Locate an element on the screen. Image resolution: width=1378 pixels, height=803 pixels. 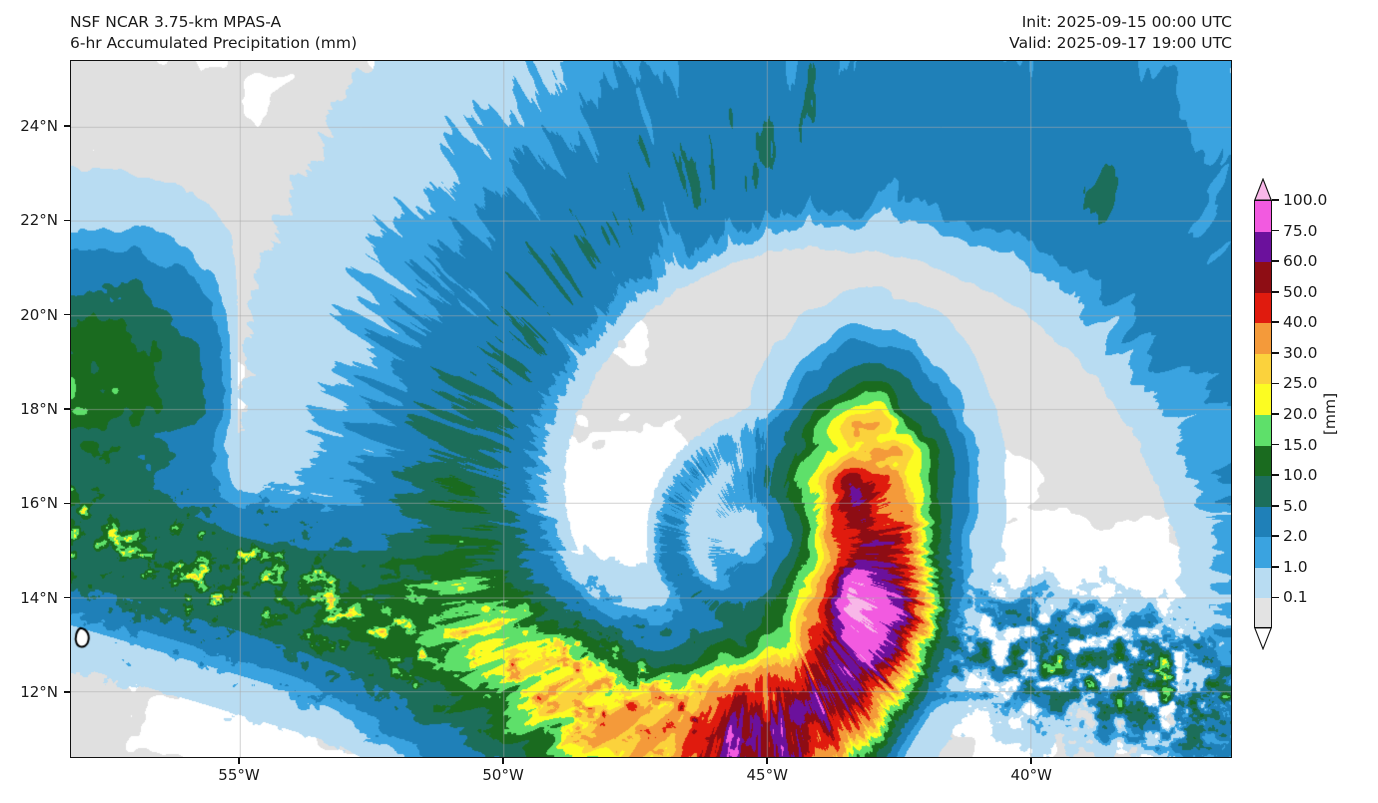
colorbar-under-arrow is located at coordinates (1263, 638).